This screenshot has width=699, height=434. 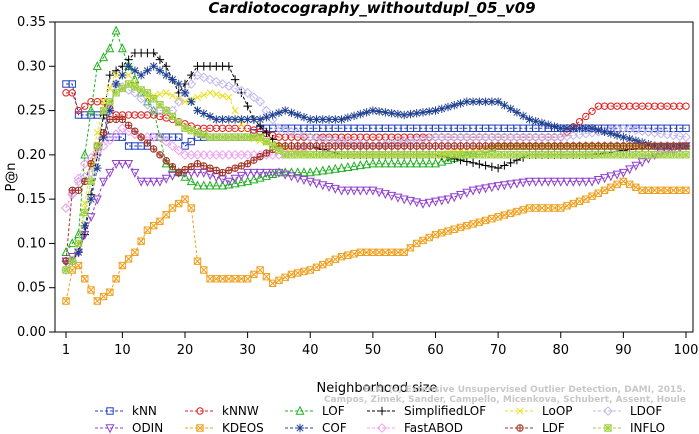 What do you see at coordinates (31, 288) in the screenshot?
I see `y-tick-label: 0.05` at bounding box center [31, 288].